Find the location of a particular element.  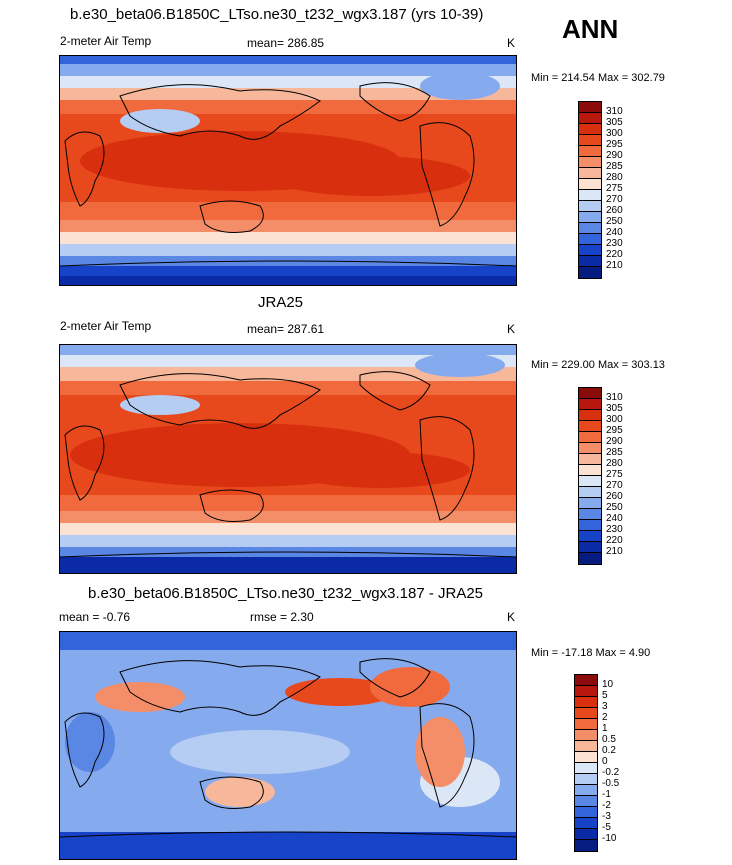

colorbar-label: 230 is located at coordinates (614, 243).